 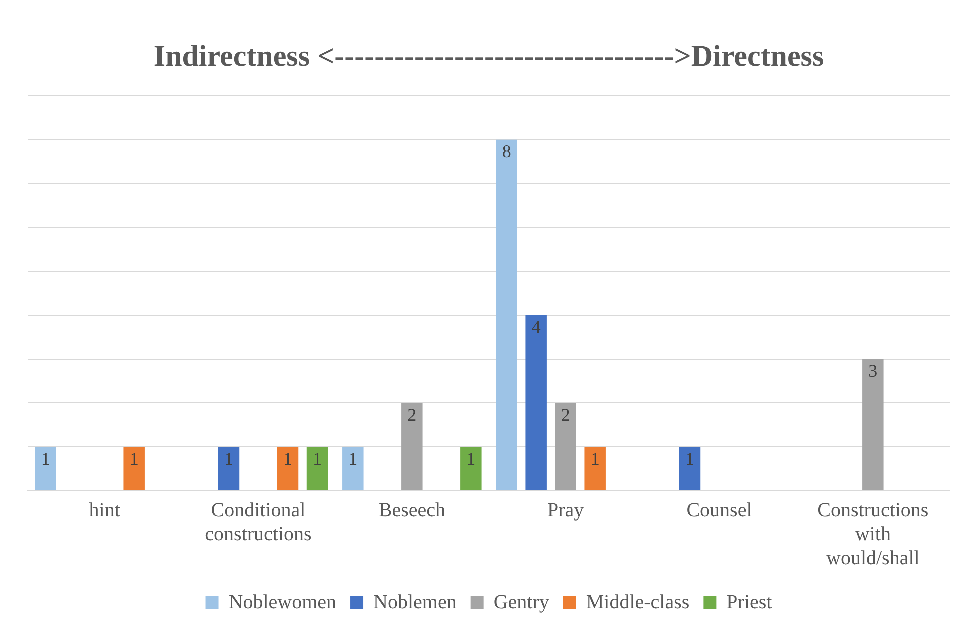 I want to click on data-label: 4, so click(x=536, y=327).